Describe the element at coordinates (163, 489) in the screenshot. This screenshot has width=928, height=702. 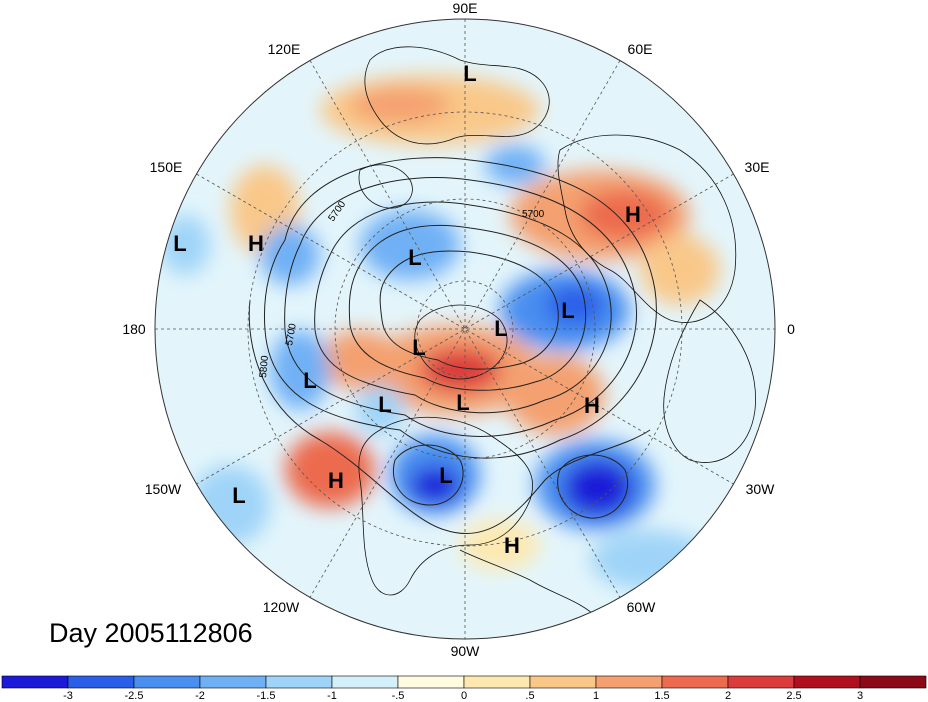
I see `lon-label-150w: 150W` at that location.